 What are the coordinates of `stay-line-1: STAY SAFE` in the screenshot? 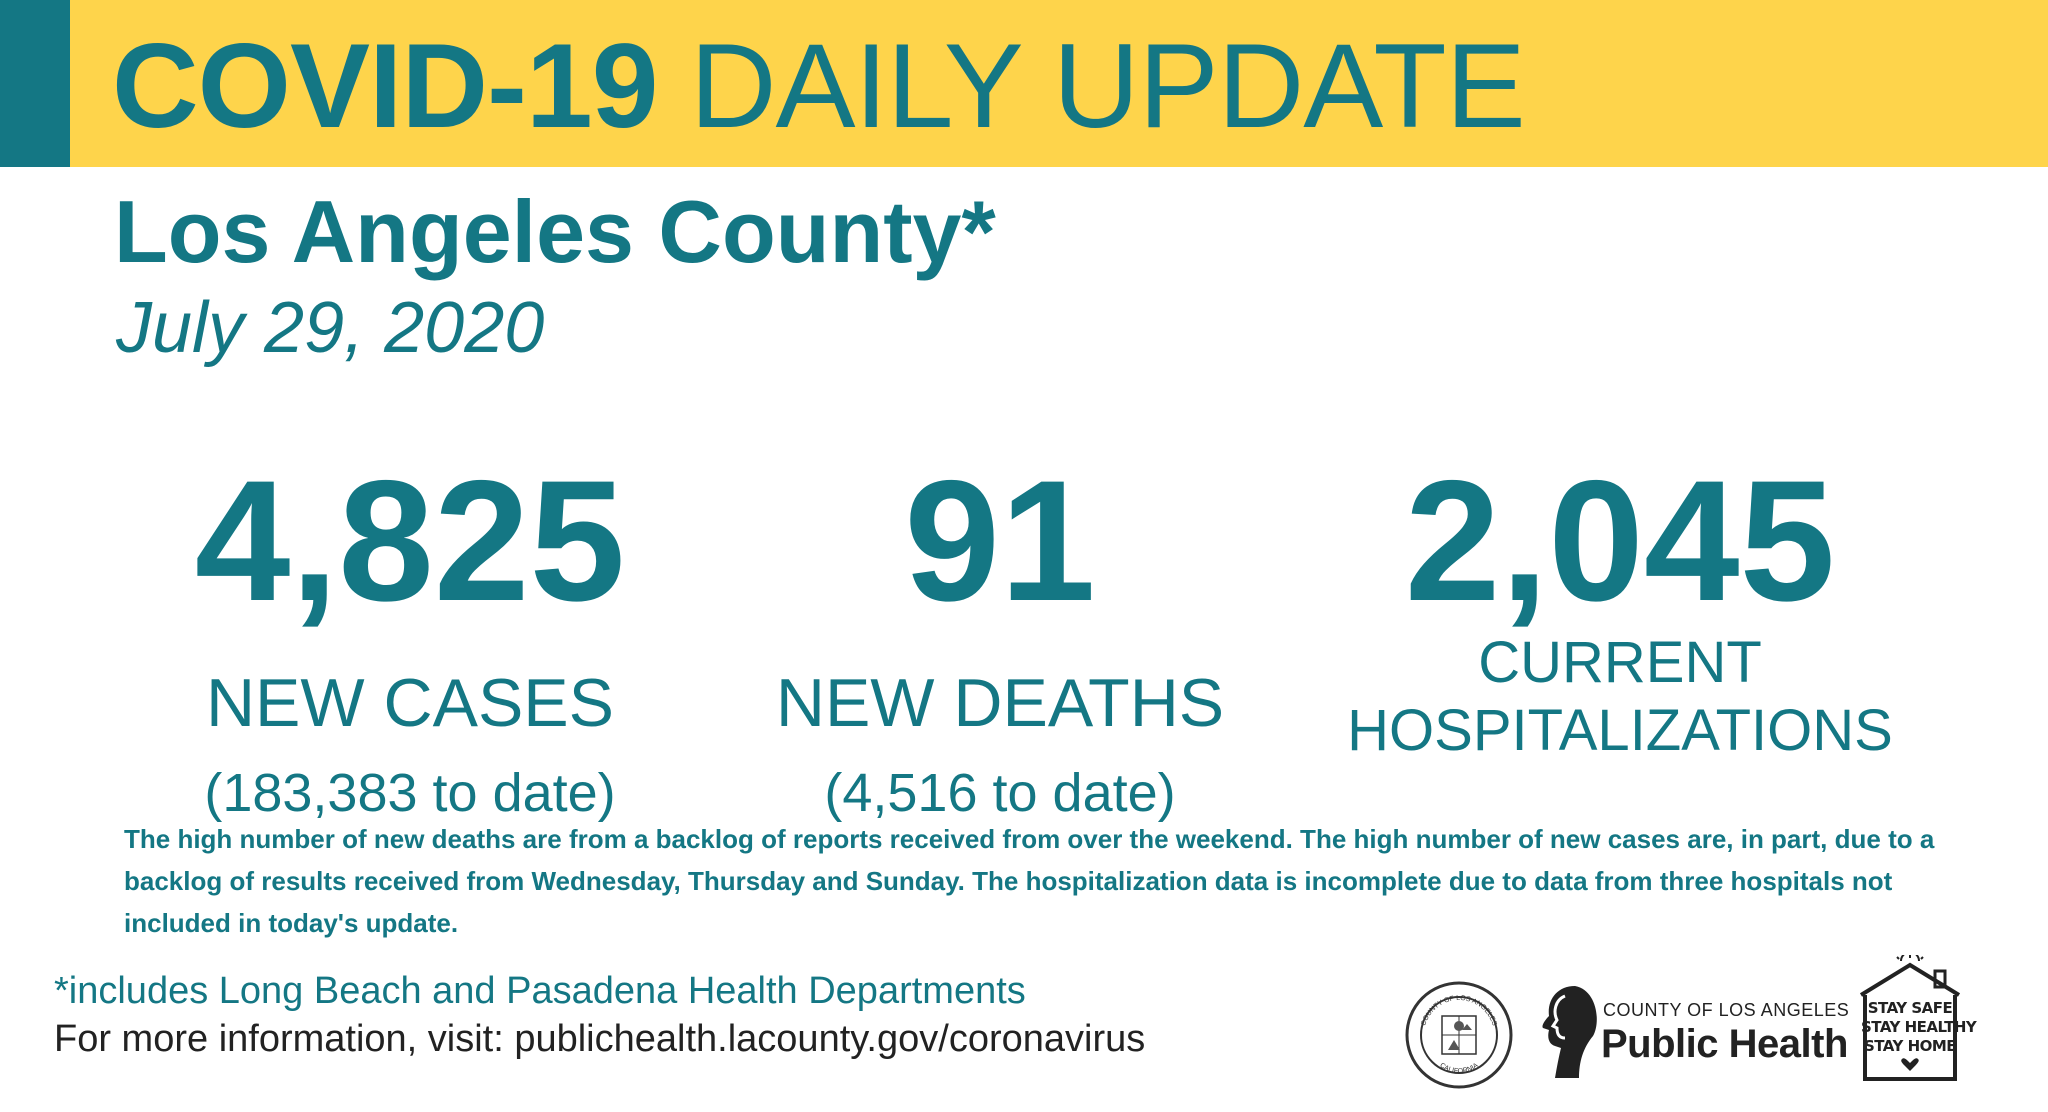 It's located at (1910, 1008).